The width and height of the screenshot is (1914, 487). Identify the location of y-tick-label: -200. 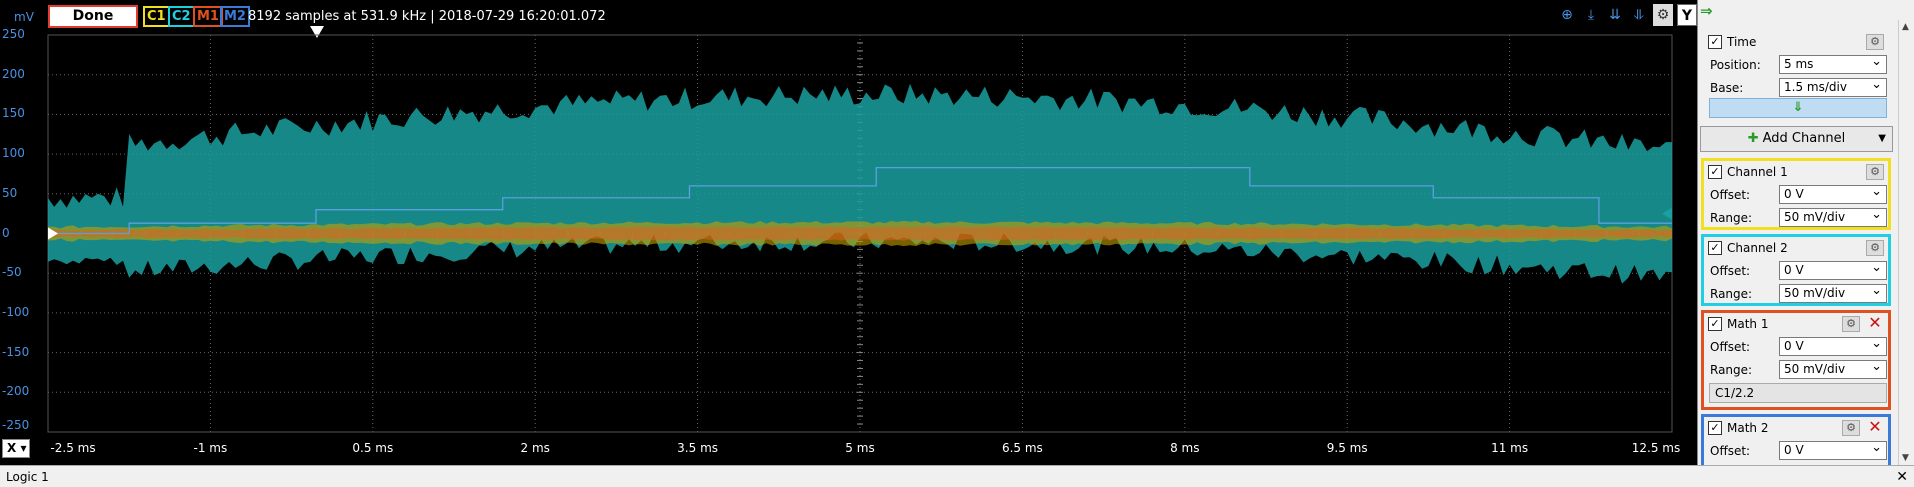
(20, 391).